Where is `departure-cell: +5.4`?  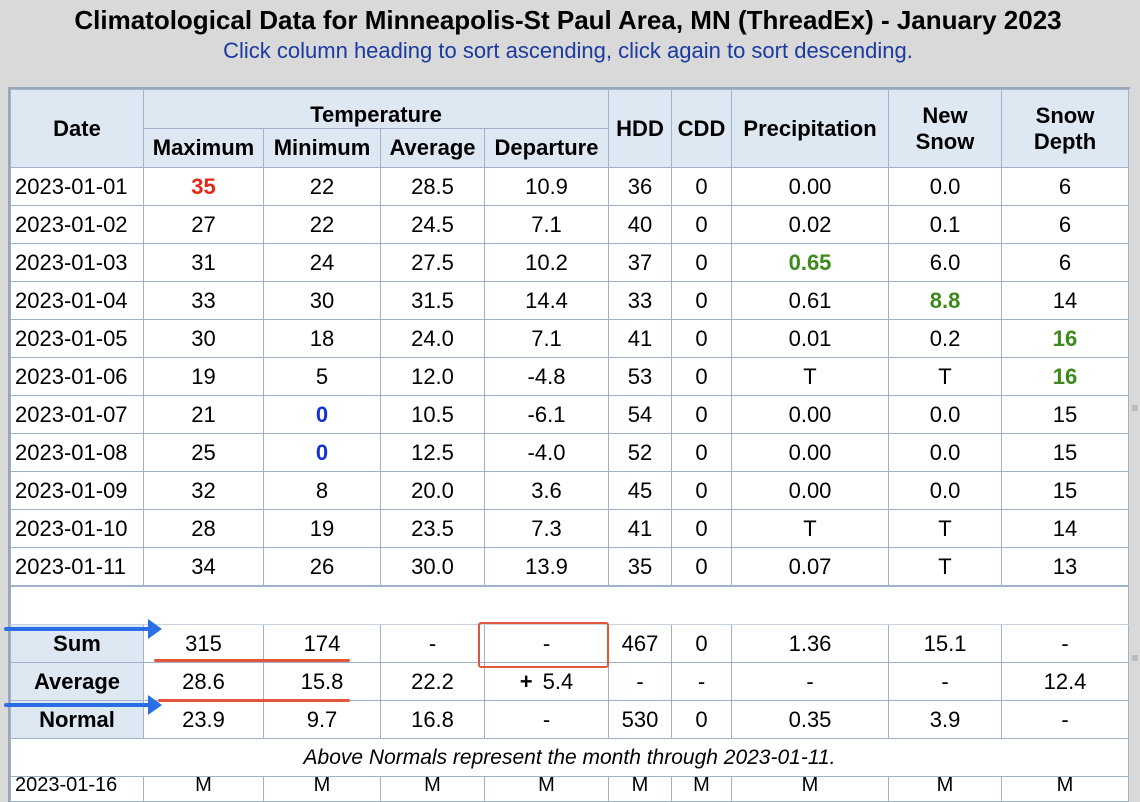 departure-cell: +5.4 is located at coordinates (546, 681).